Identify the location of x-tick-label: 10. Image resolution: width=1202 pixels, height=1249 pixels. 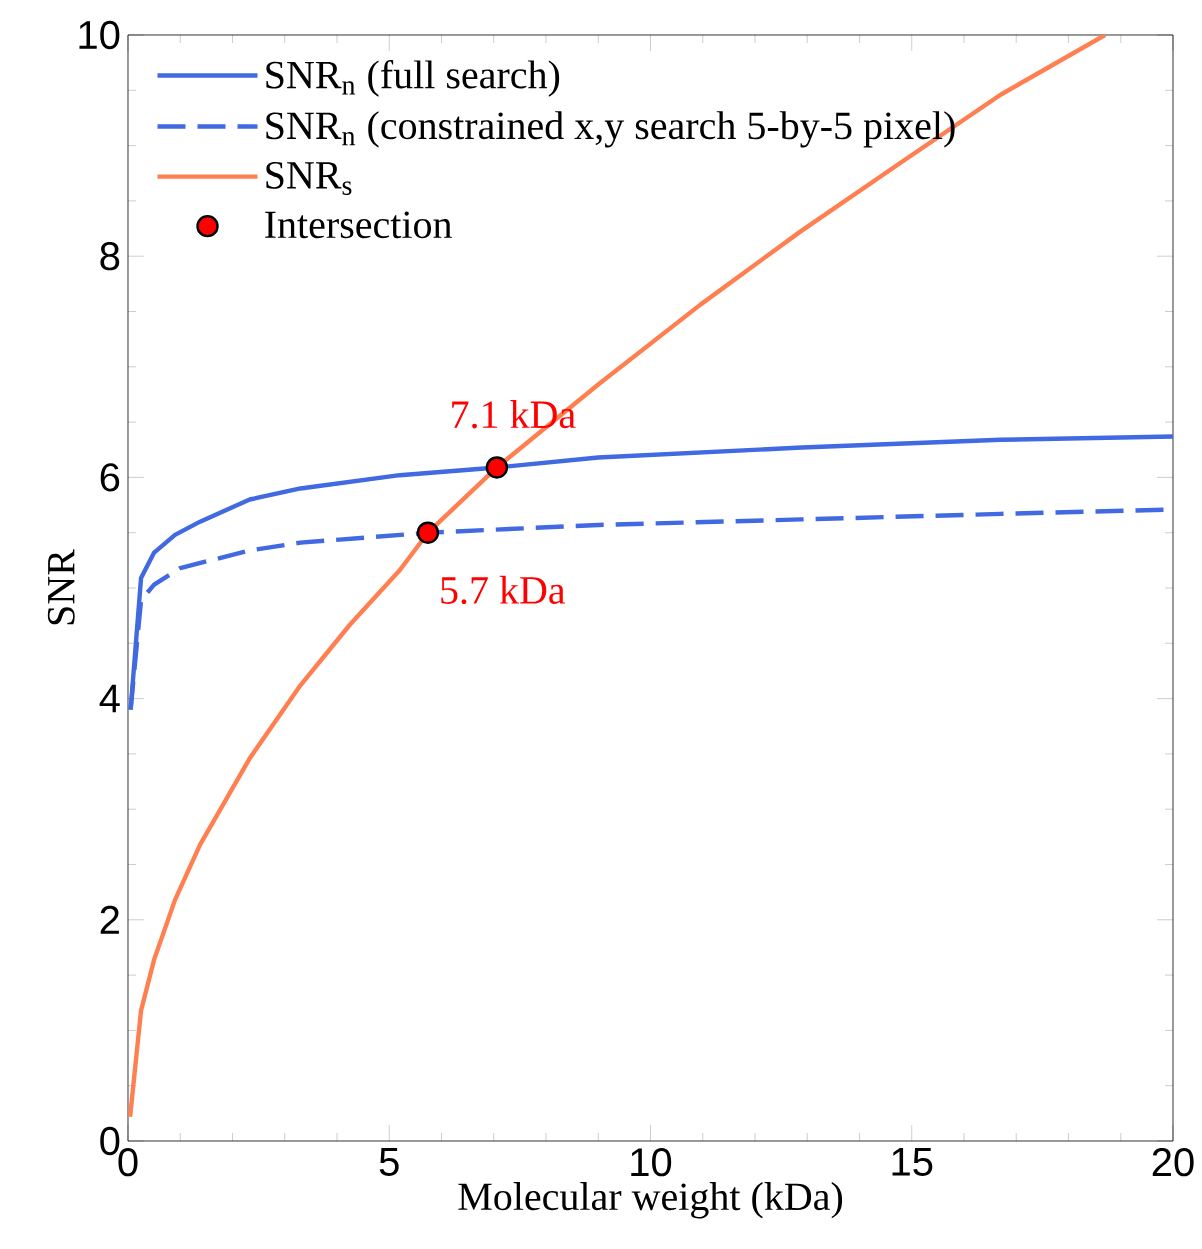
(651, 1162).